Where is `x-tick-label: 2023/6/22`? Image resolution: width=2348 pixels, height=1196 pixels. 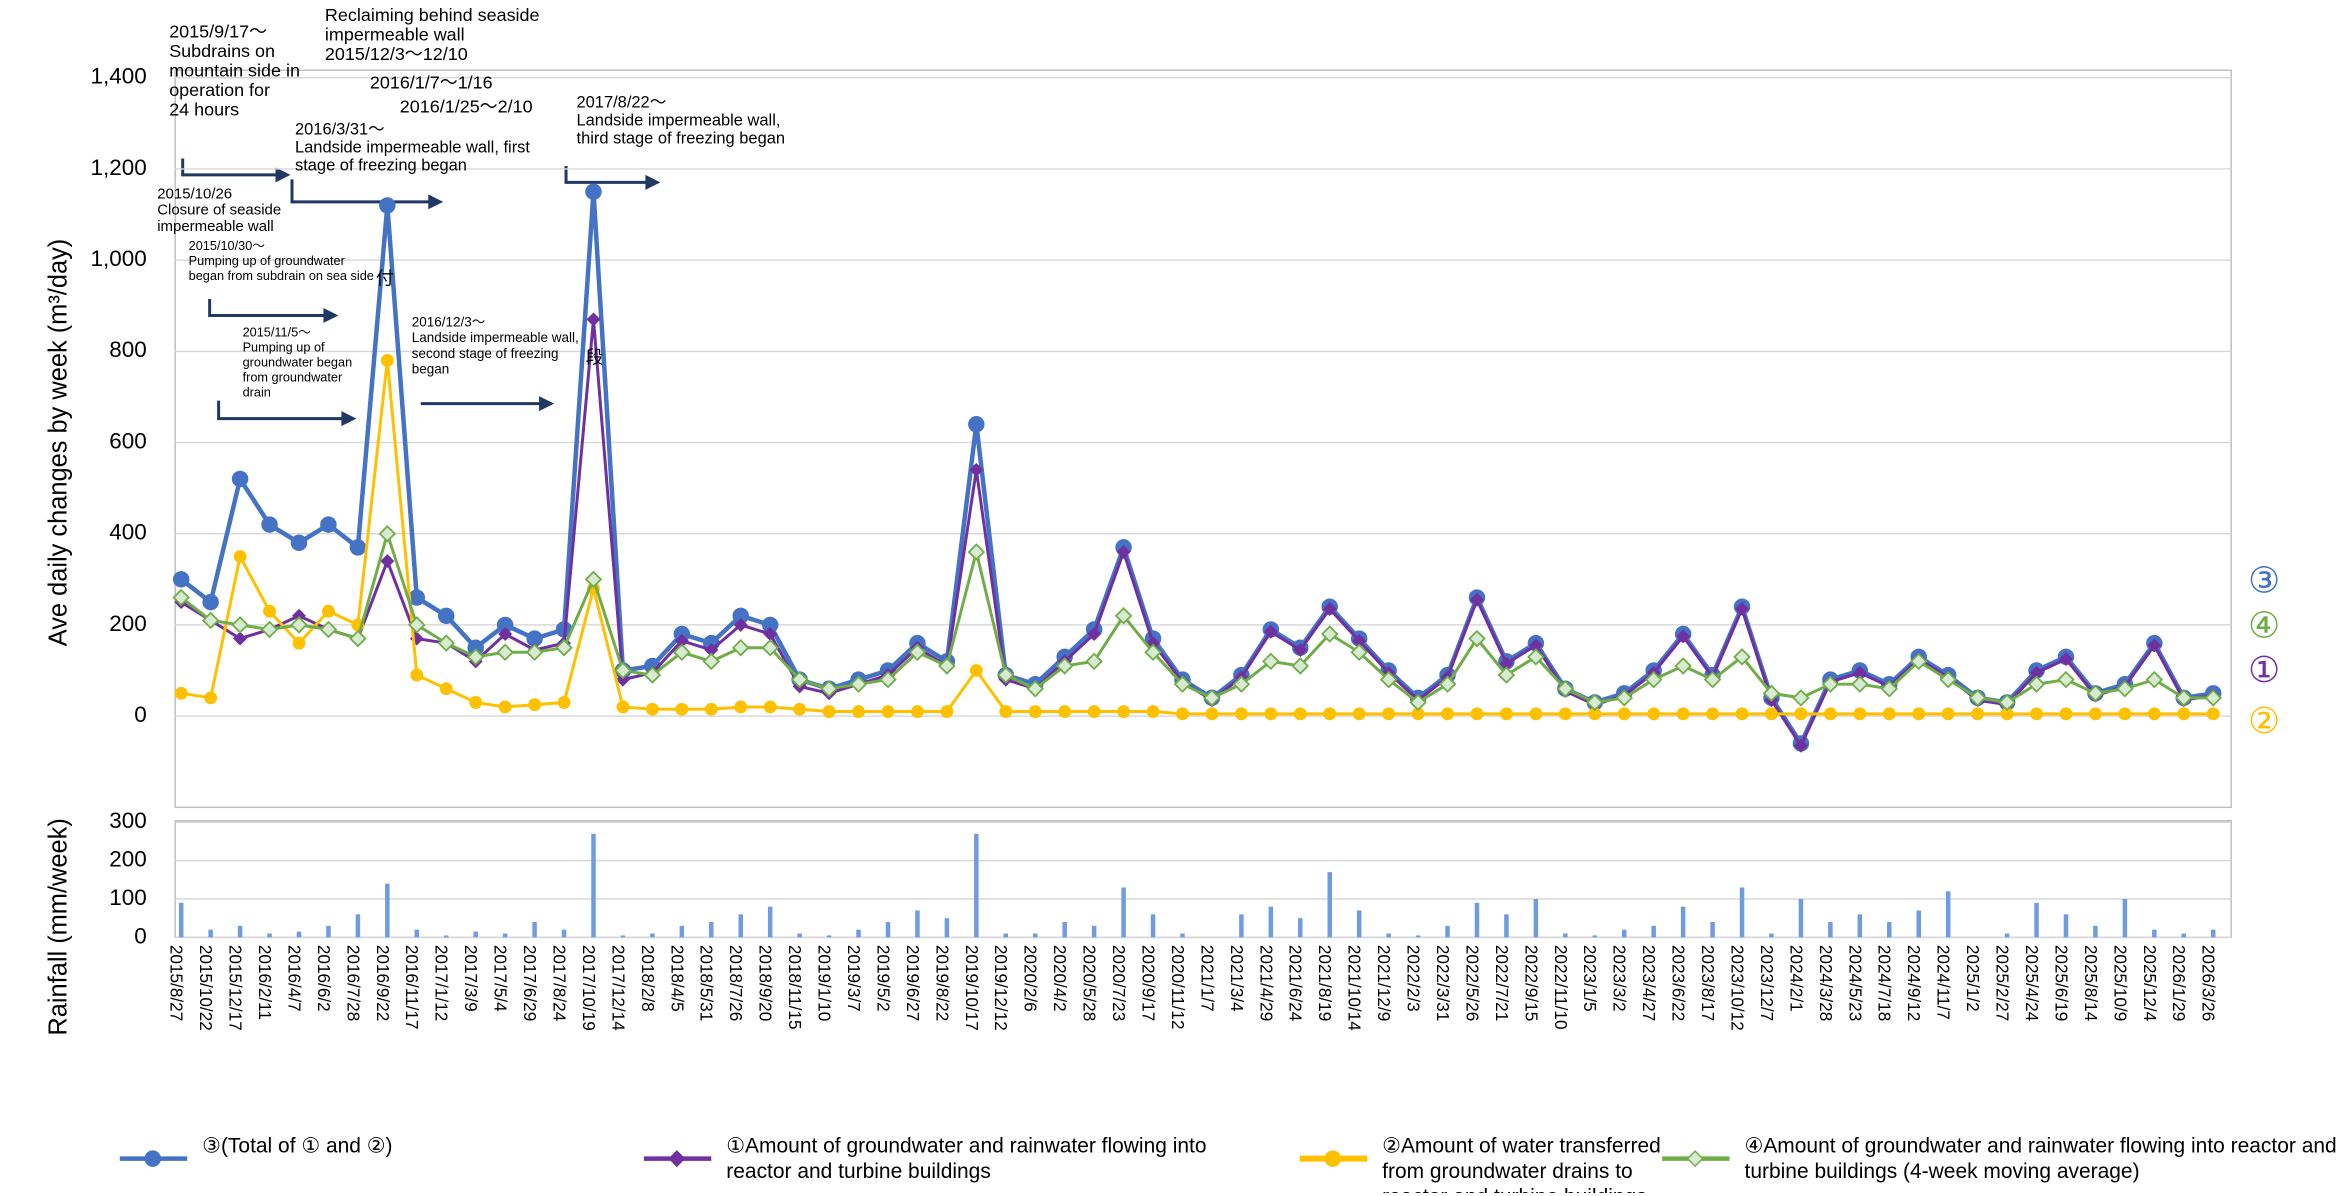 x-tick-label: 2023/6/22 is located at coordinates (1679, 983).